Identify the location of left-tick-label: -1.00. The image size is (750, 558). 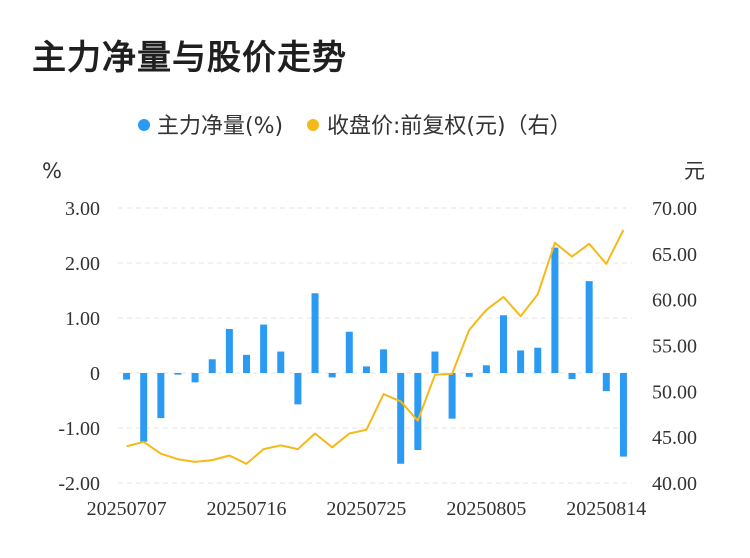
(79, 429).